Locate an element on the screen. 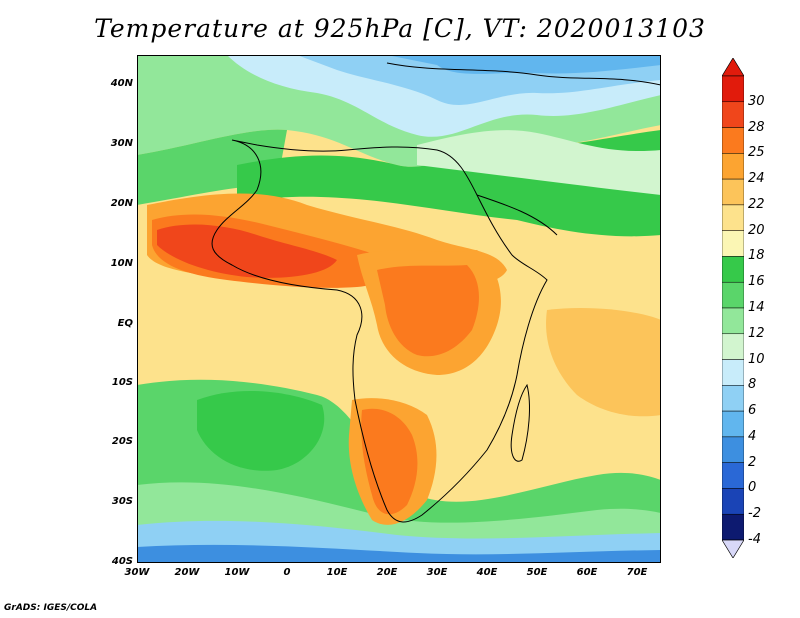 The height and width of the screenshot is (618, 800). lon-tick-40e: 40E is located at coordinates (487, 572).